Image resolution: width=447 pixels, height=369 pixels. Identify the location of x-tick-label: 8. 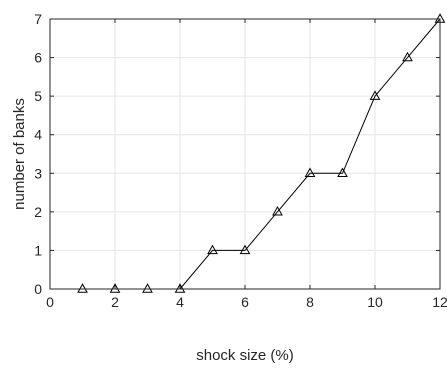
(310, 302).